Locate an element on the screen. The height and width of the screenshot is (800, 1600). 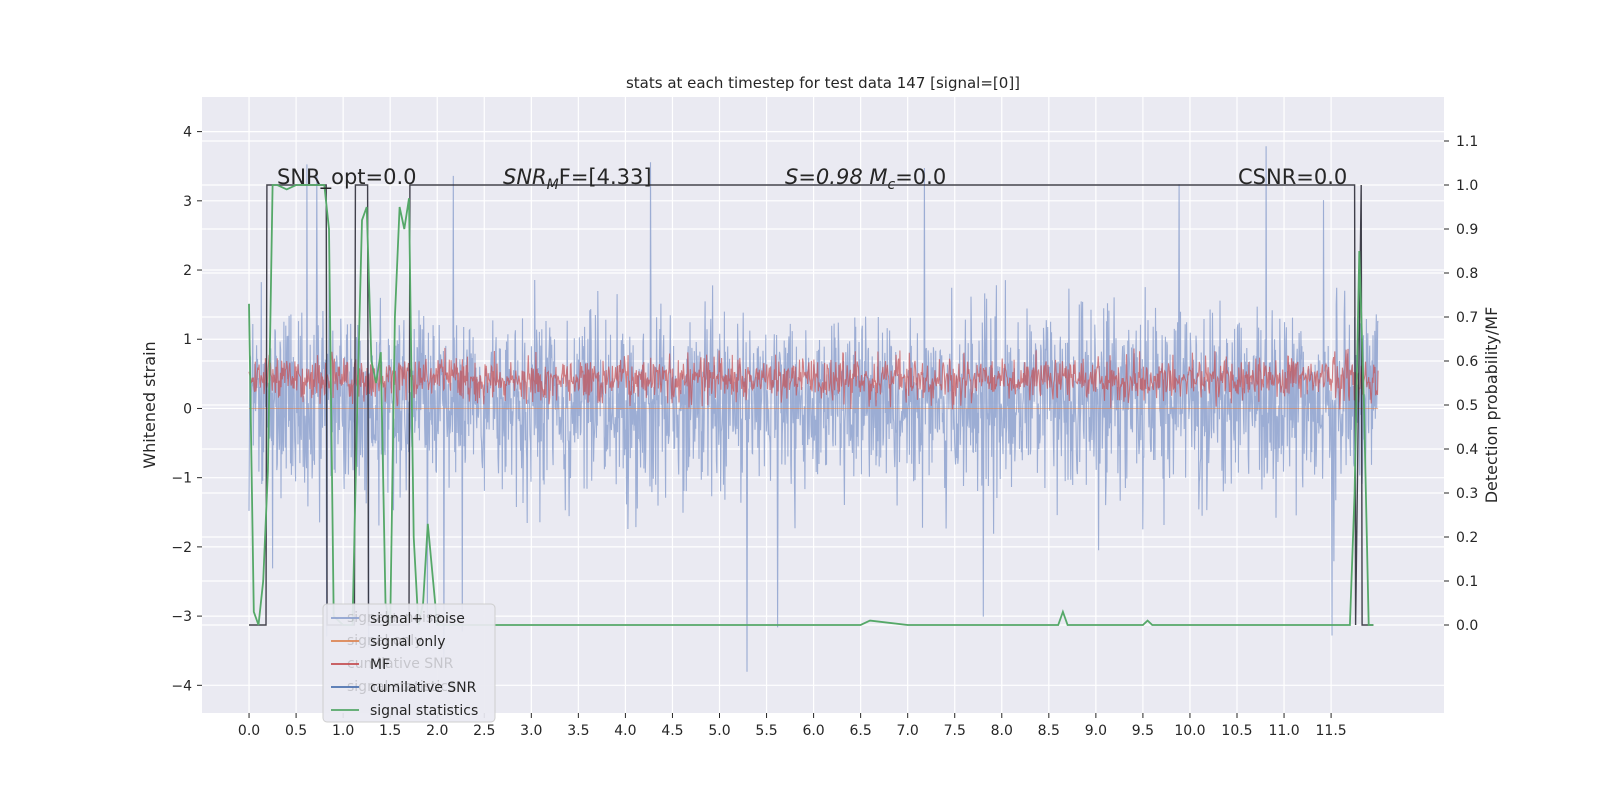
x-tick-label: 8.5 is located at coordinates (1049, 731).